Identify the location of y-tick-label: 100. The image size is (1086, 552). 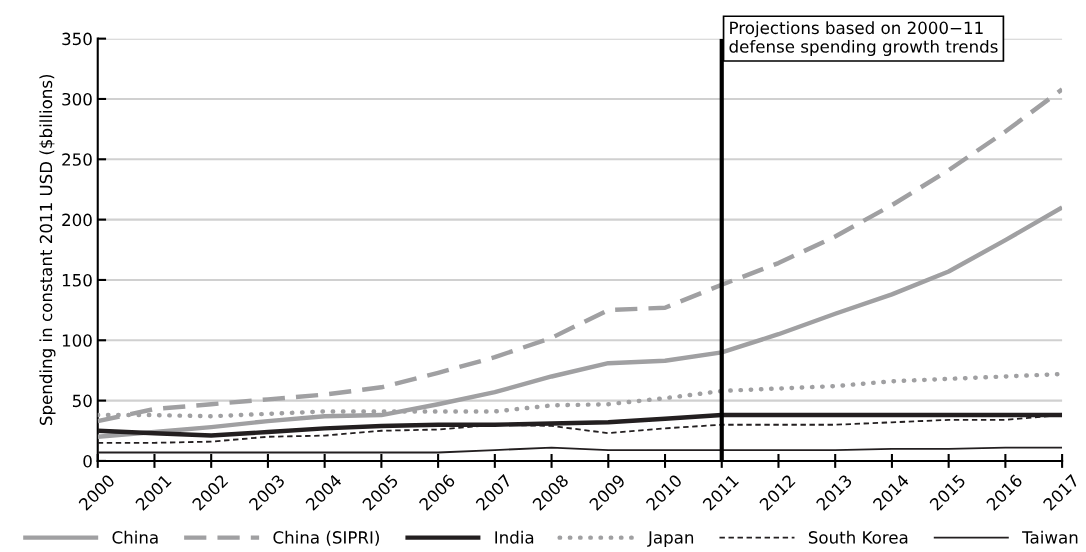
(77, 340).